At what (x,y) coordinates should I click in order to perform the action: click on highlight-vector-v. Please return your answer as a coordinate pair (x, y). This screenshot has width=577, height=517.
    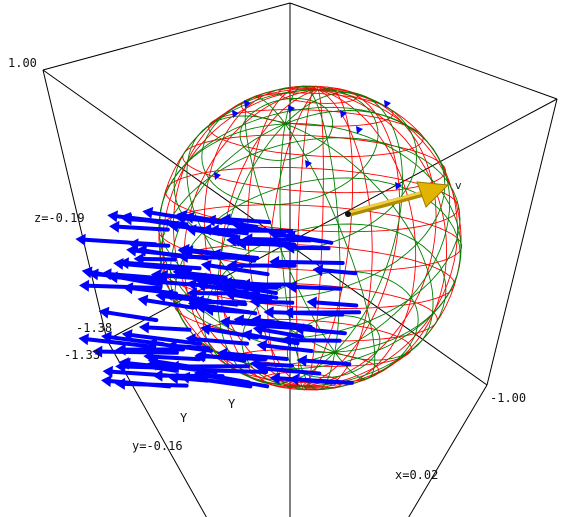
    Looking at the image, I should click on (397, 199).